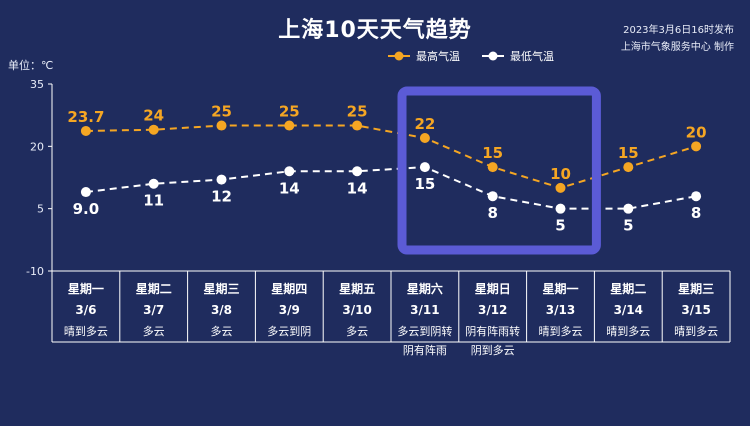 The height and width of the screenshot is (426, 750). I want to click on weather-label: 多云到阴, so click(289, 331).